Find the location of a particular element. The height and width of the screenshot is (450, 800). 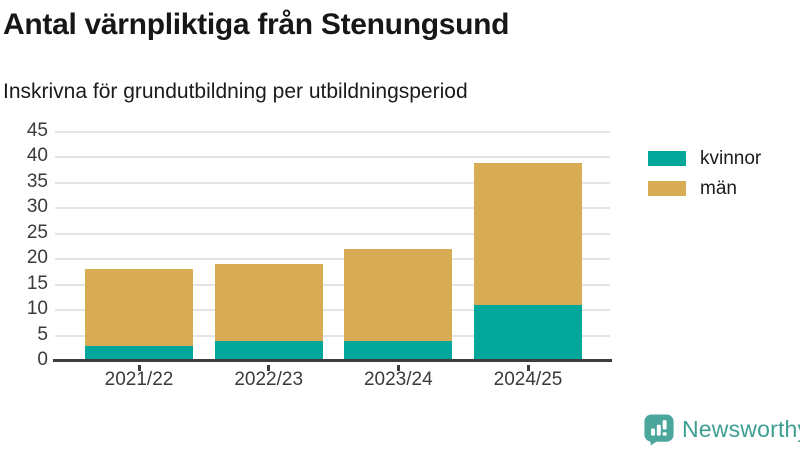

y-tick-label: 25 is located at coordinates (37, 232).